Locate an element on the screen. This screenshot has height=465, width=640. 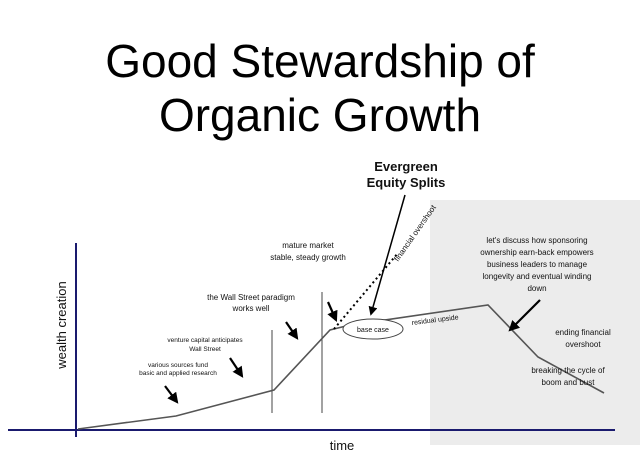
slide-title-line-1: Good Stewardship of is located at coordinates (320, 61).